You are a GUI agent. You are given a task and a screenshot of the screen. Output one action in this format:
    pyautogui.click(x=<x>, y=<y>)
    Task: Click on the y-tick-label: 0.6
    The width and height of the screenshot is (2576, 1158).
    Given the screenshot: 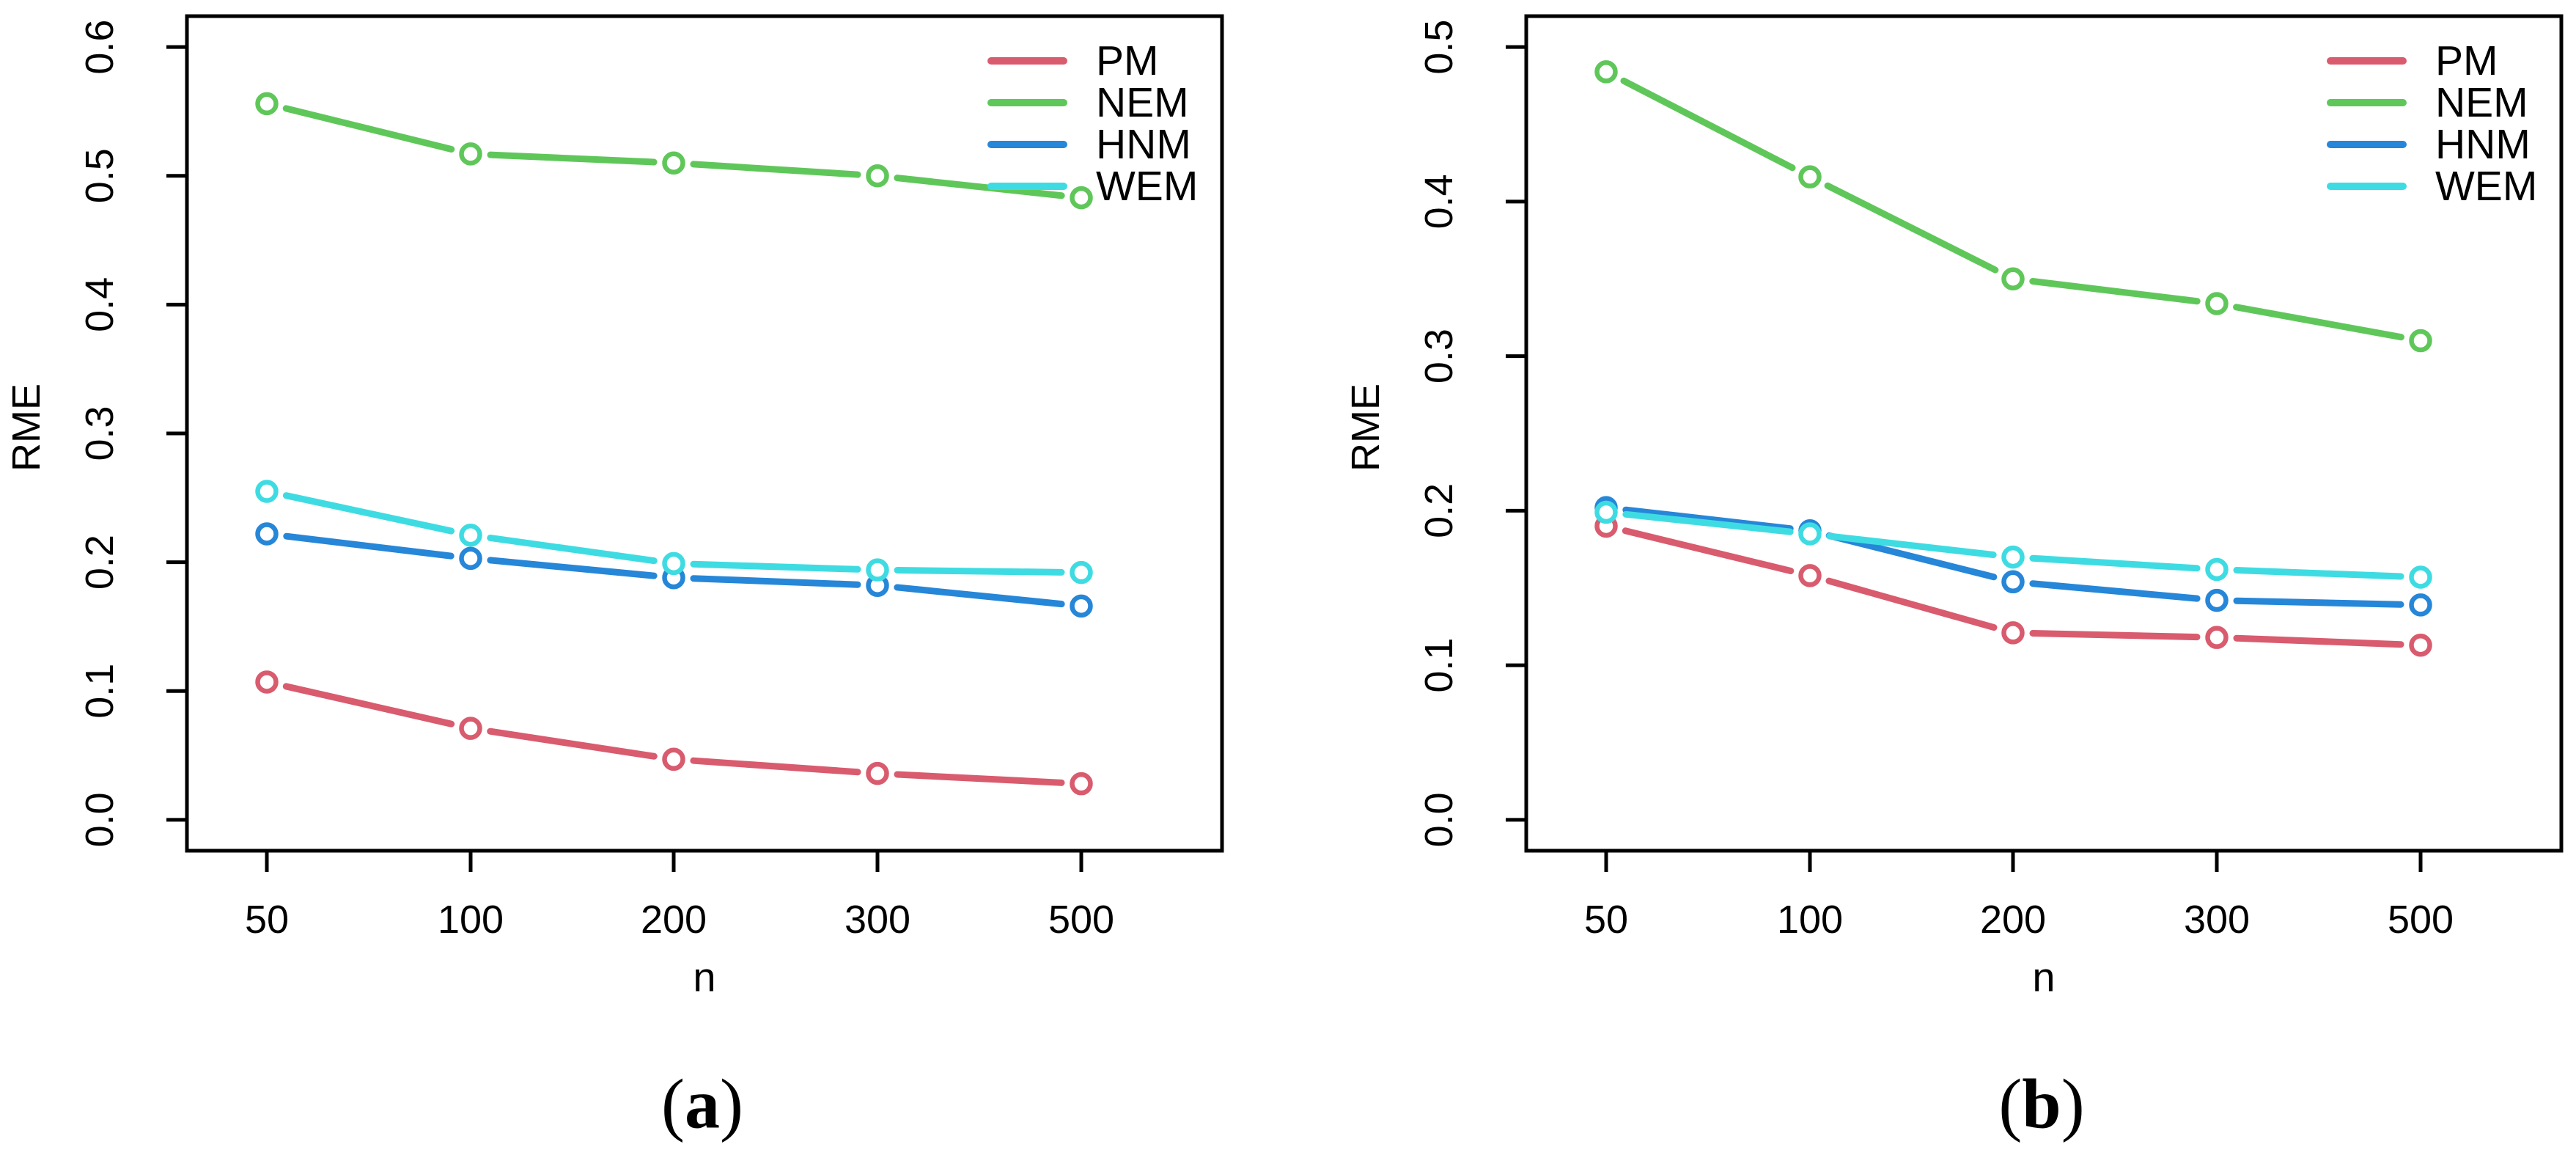 What is the action you would take?
    pyautogui.click(x=100, y=48)
    